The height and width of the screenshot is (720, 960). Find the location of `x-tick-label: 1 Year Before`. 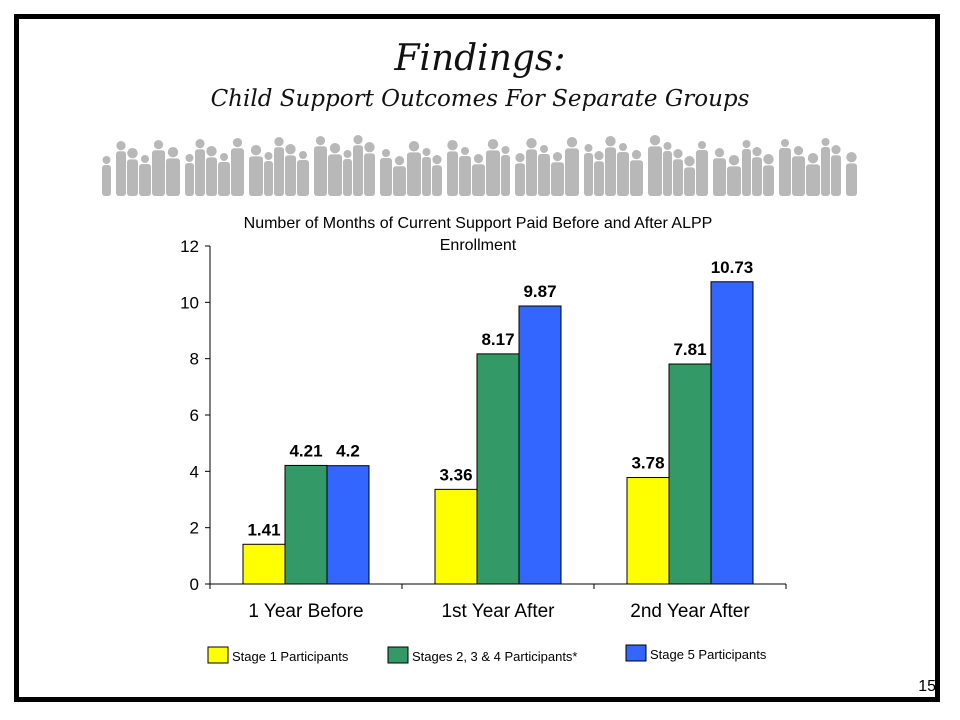

x-tick-label: 1 Year Before is located at coordinates (305, 611).